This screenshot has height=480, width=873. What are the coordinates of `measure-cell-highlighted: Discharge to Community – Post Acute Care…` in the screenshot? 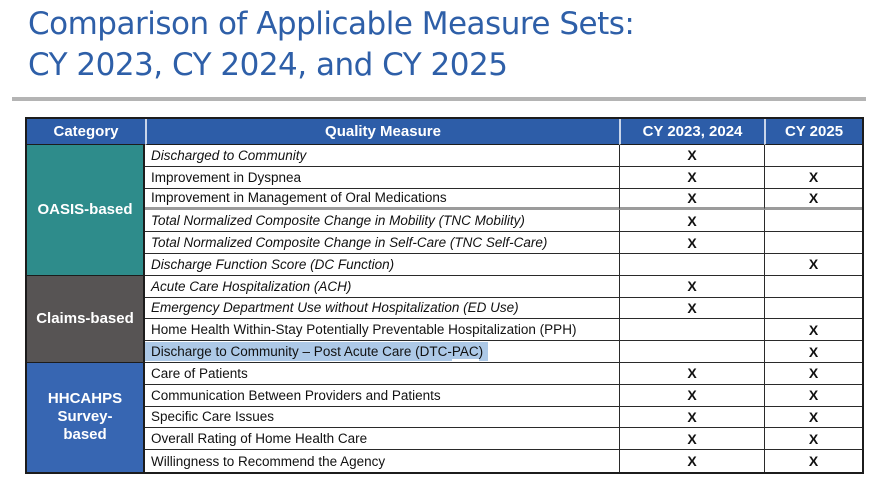 It's located at (382, 352).